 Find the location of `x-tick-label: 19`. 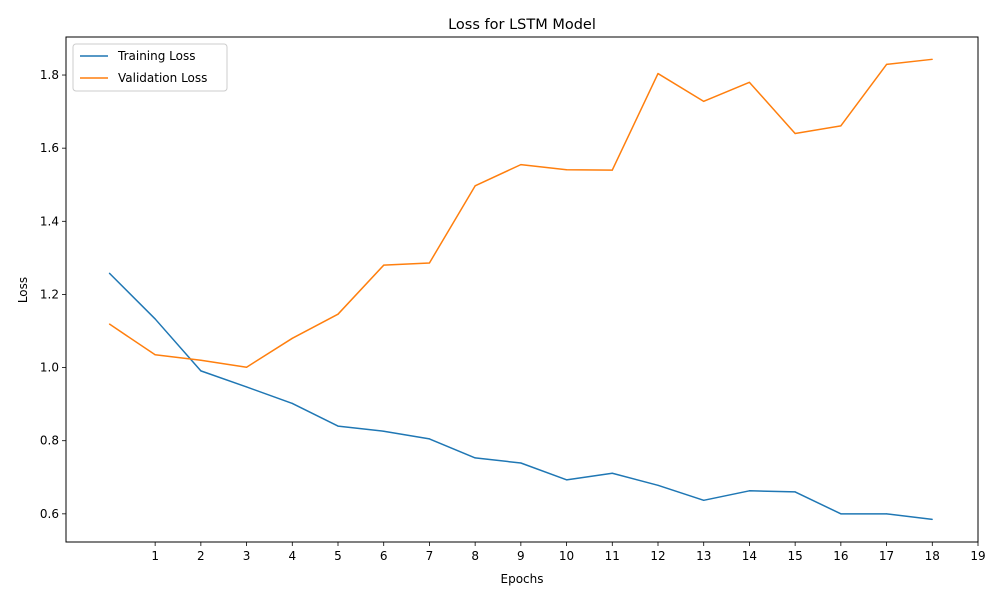

x-tick-label: 19 is located at coordinates (977, 556).